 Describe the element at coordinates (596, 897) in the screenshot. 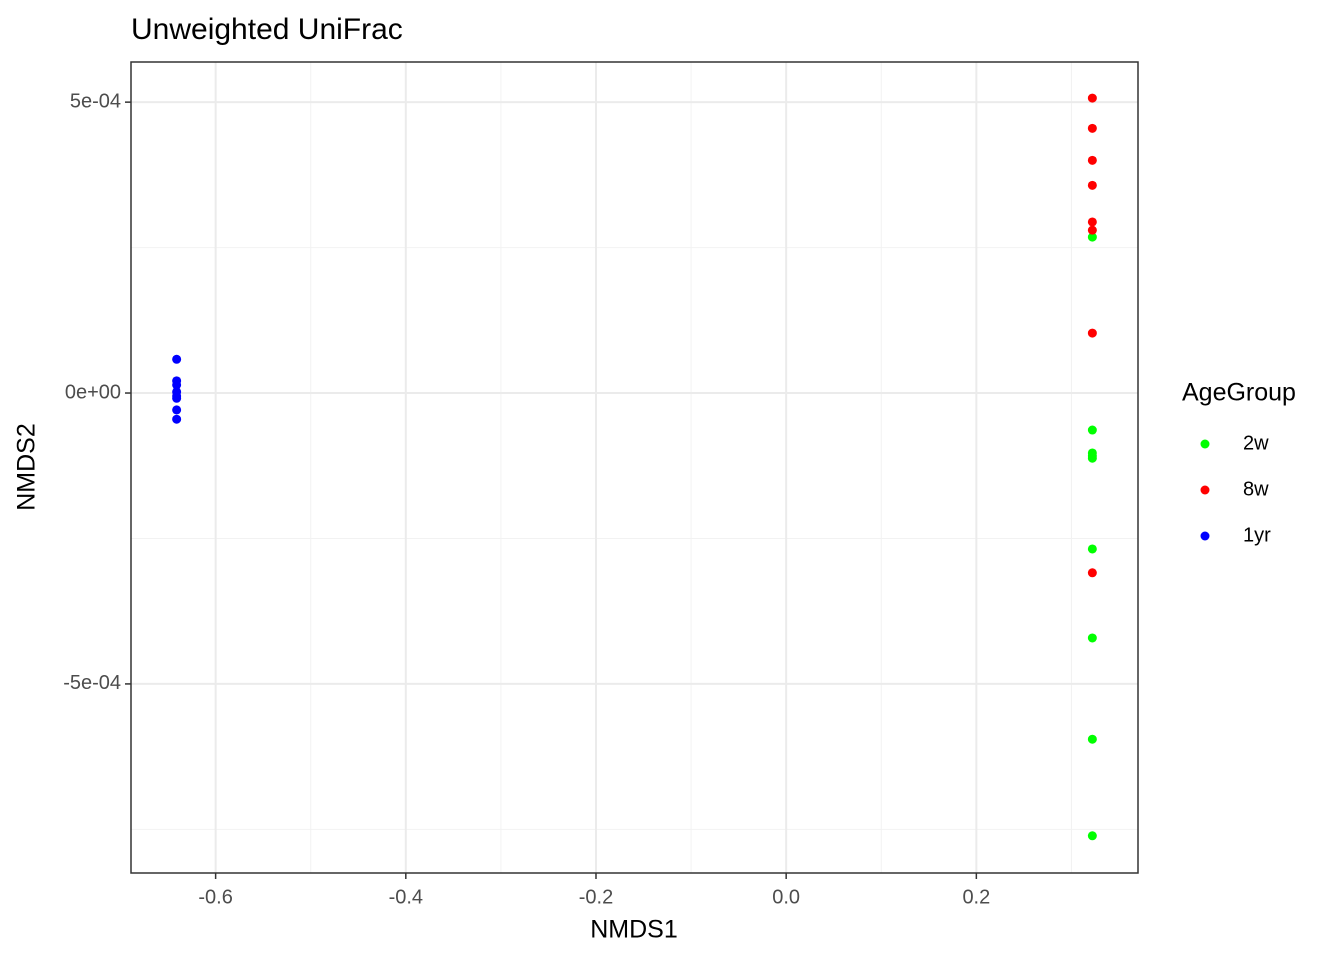

I see `x-tick-label: -0.2` at that location.